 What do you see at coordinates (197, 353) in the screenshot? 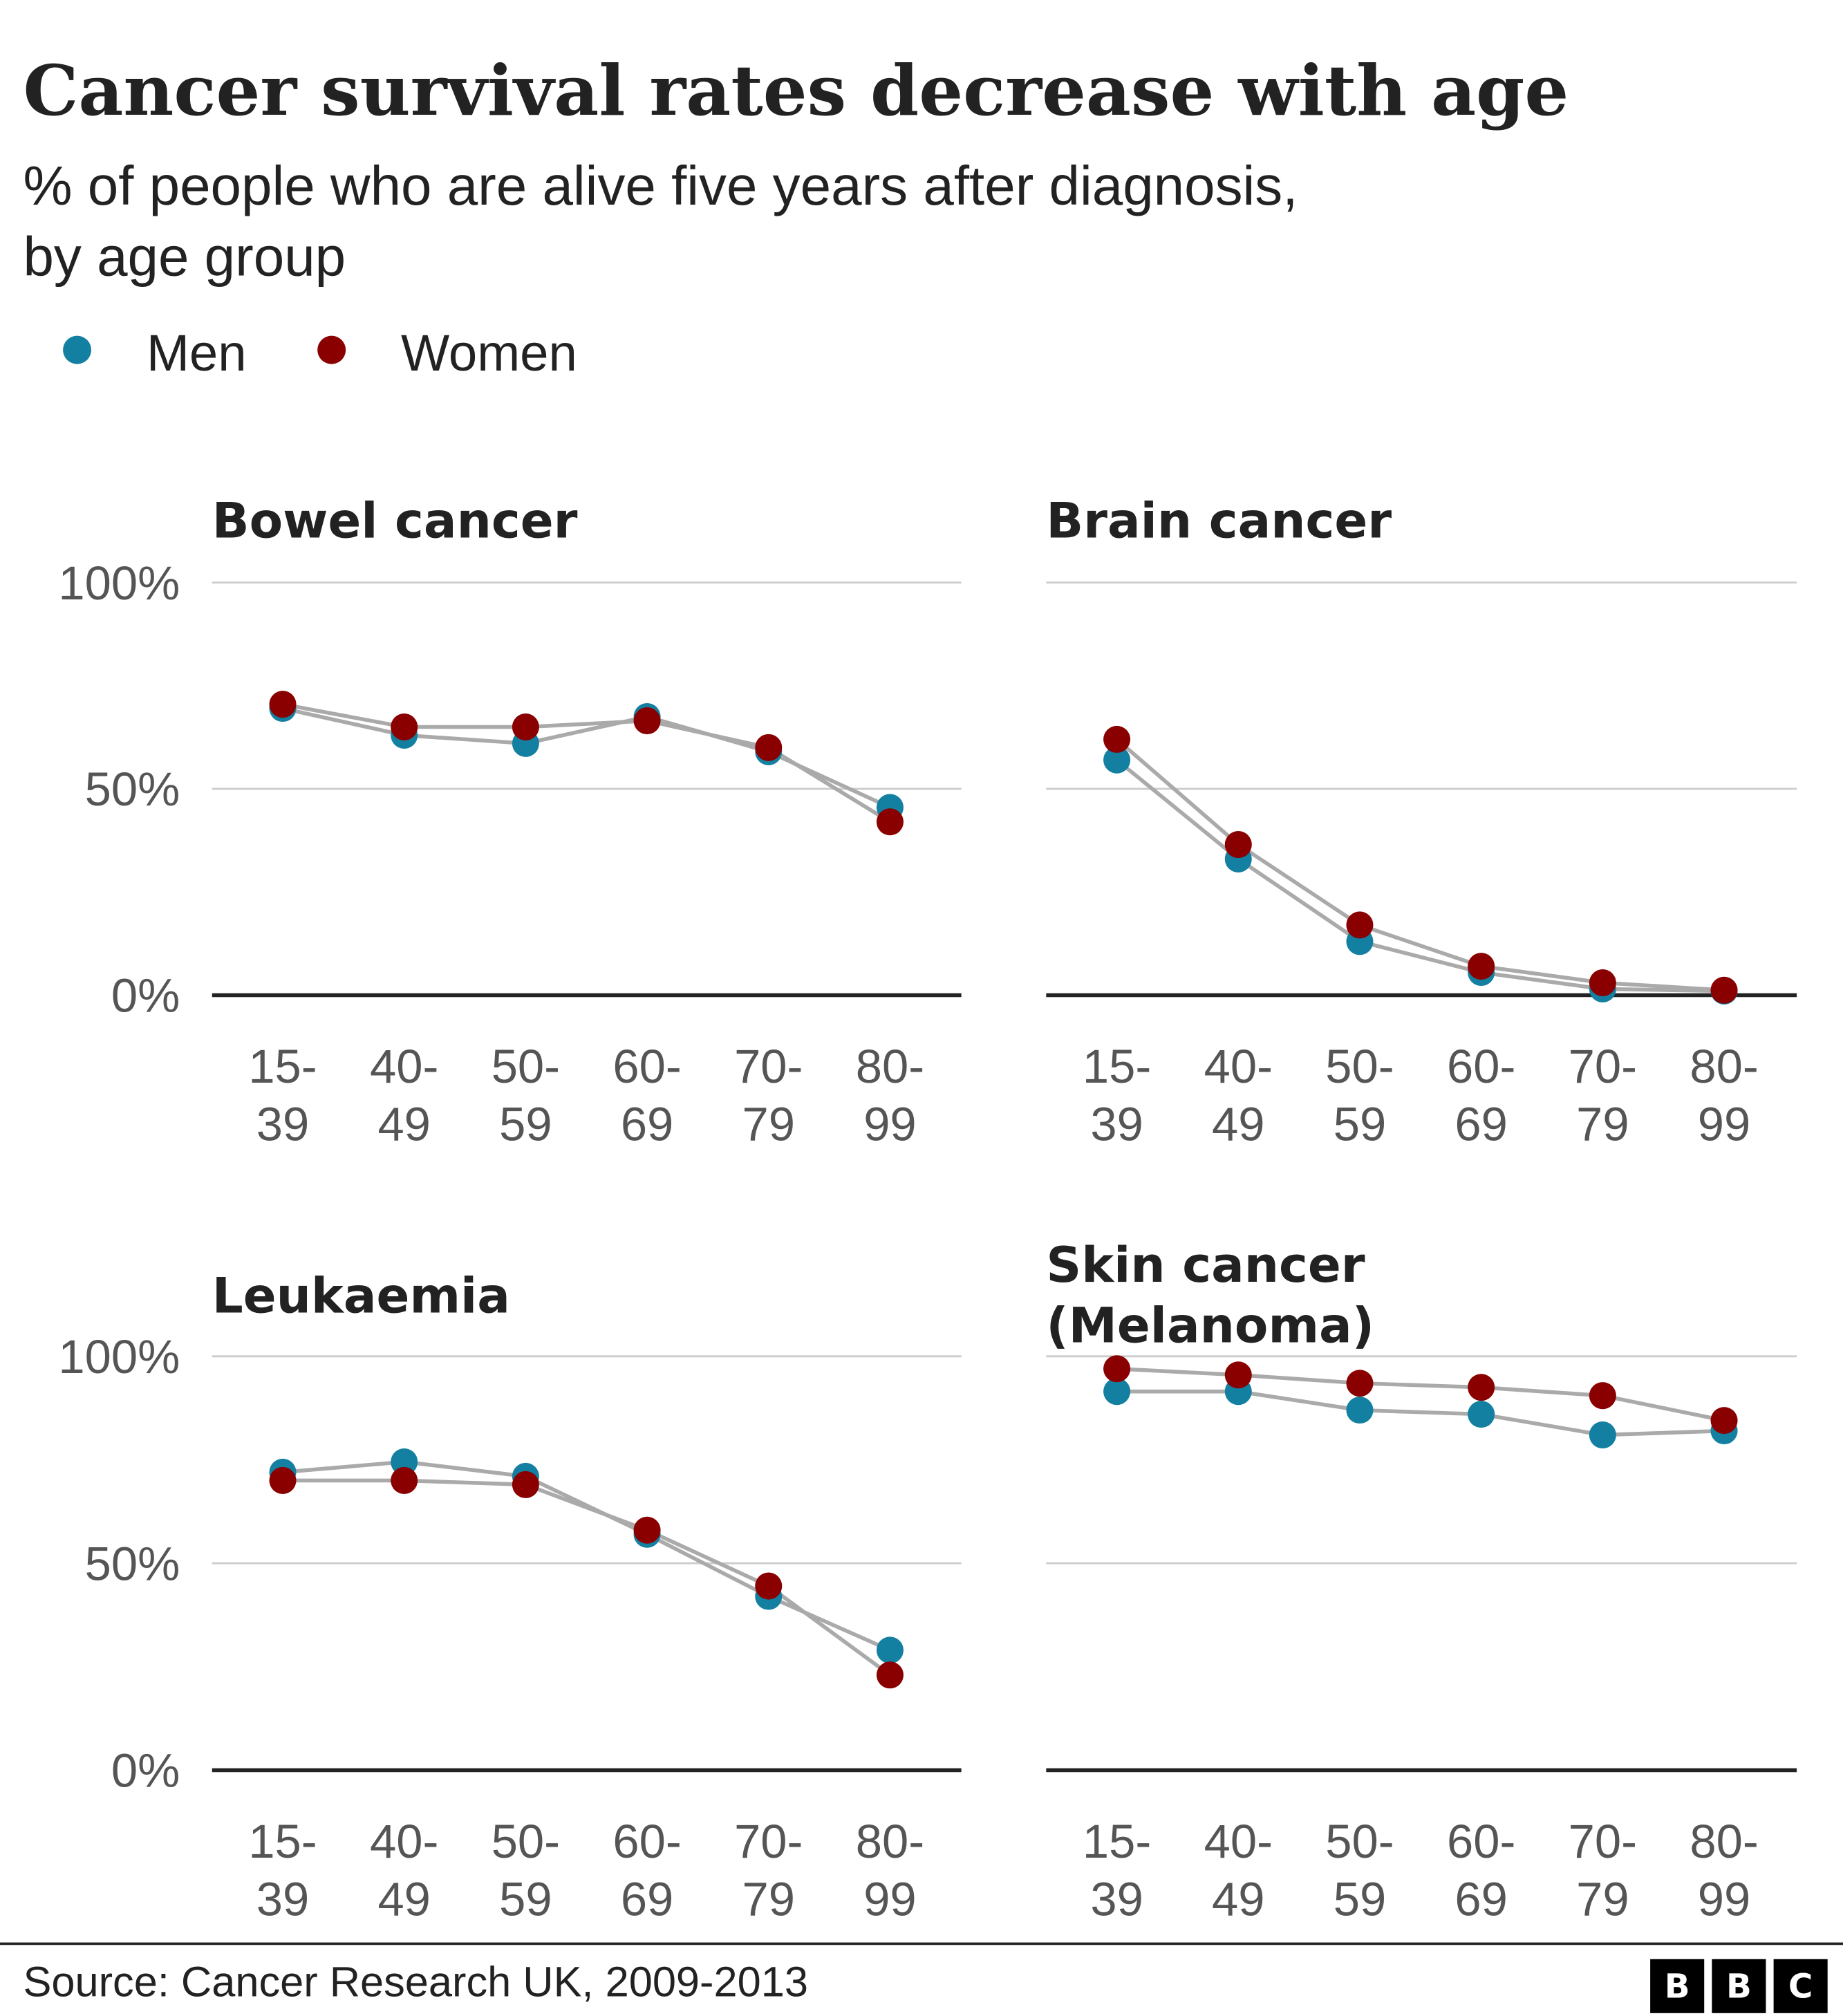
I see `legend-label-men: Men` at bounding box center [197, 353].